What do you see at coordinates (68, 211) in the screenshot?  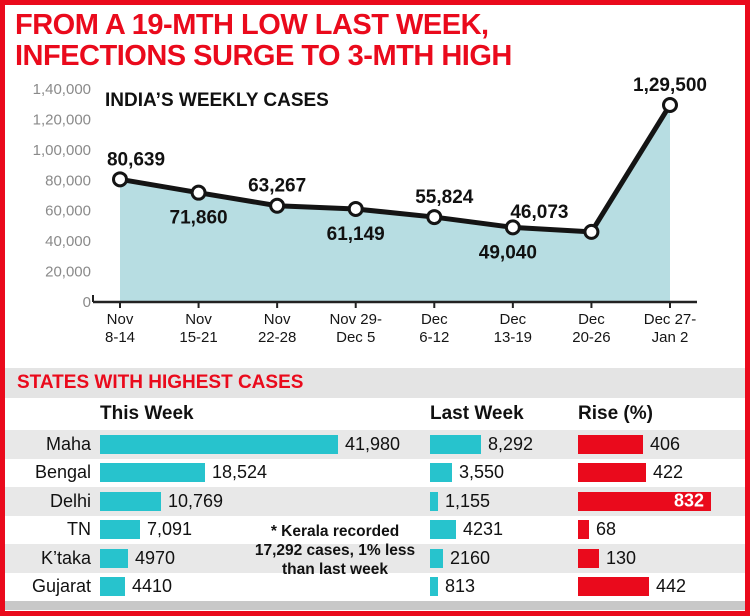 I see `svg-text: 60,000` at bounding box center [68, 211].